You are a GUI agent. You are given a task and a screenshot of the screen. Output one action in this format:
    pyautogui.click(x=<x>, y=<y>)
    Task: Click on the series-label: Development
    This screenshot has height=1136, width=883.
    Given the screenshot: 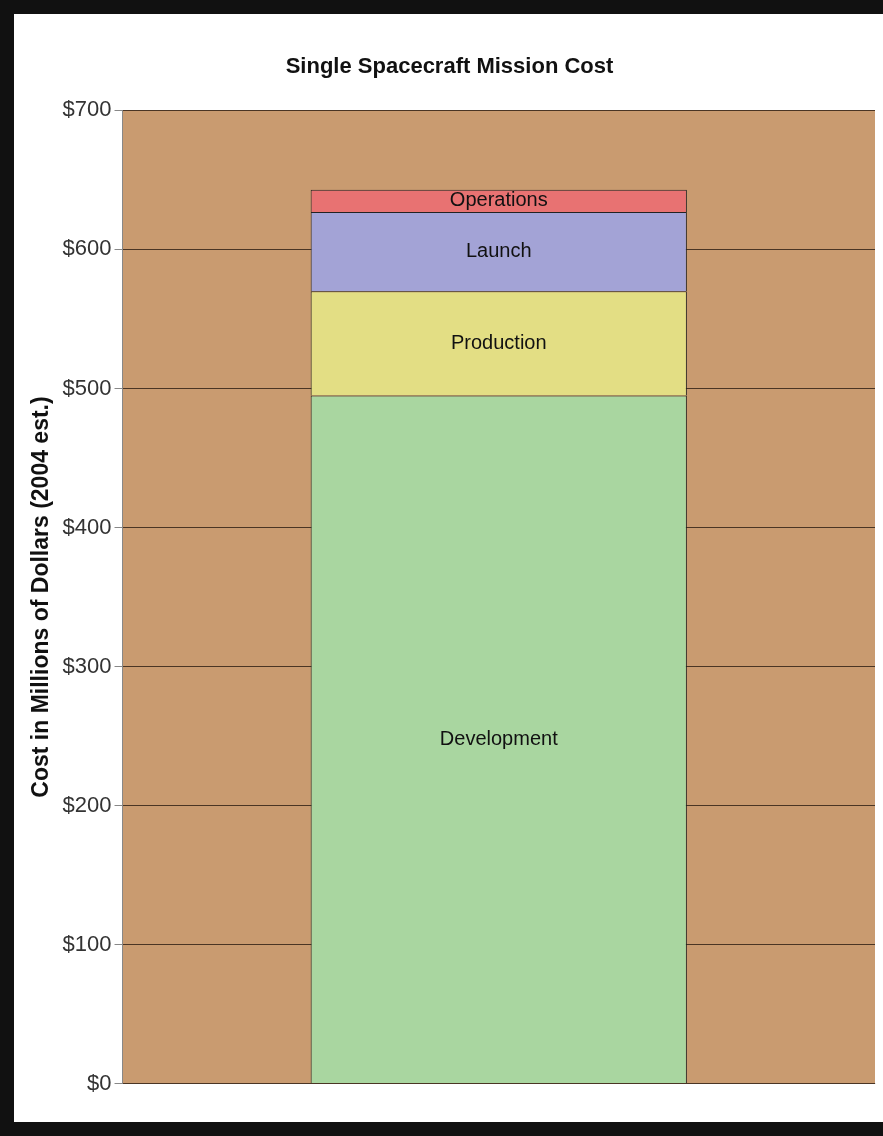 What is the action you would take?
    pyautogui.click(x=499, y=737)
    